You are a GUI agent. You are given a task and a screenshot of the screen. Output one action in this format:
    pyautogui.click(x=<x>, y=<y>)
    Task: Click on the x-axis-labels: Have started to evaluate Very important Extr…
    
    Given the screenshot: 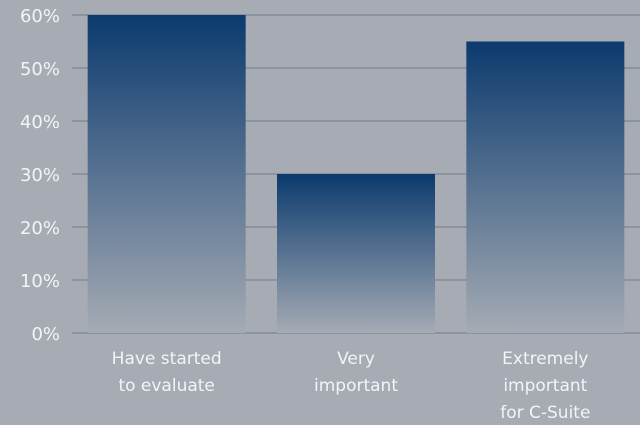 What is the action you would take?
    pyautogui.click(x=351, y=386)
    